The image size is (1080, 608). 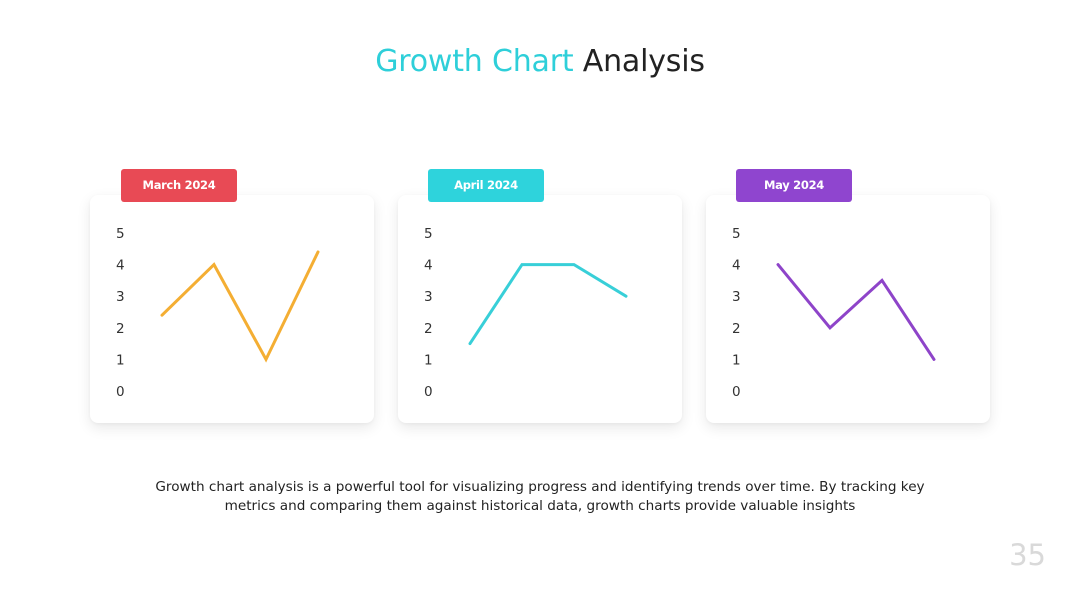 What do you see at coordinates (548, 304) in the screenshot?
I see `series-line-april` at bounding box center [548, 304].